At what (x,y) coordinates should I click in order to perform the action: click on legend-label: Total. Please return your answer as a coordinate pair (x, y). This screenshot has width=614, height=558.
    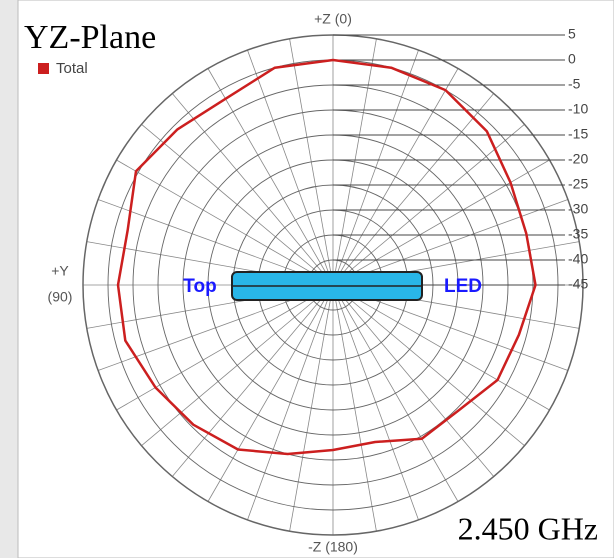
    Looking at the image, I should click on (72, 68).